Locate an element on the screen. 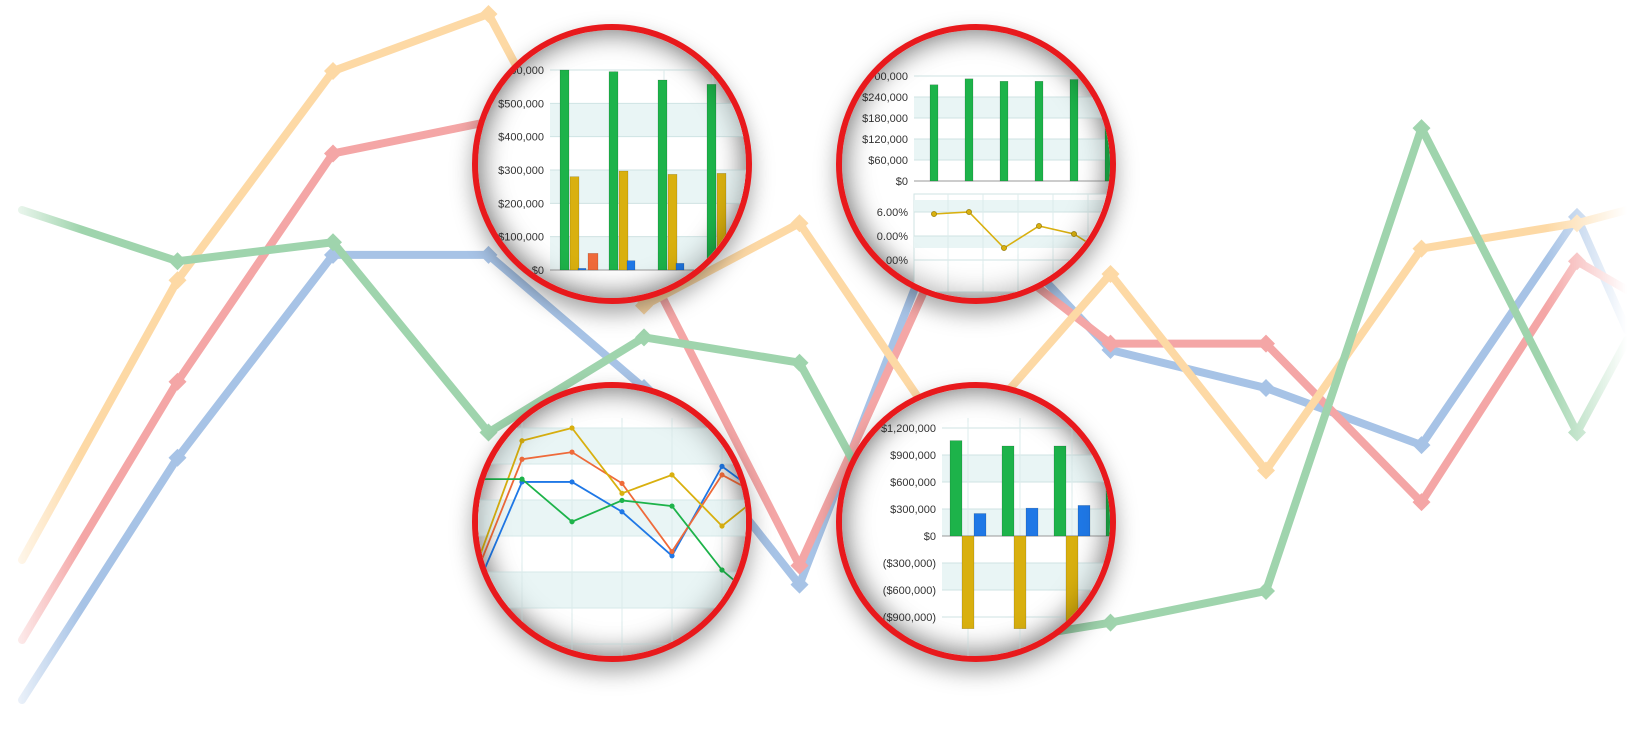  y-tick-label: $1,200,000 is located at coordinates (908, 429).